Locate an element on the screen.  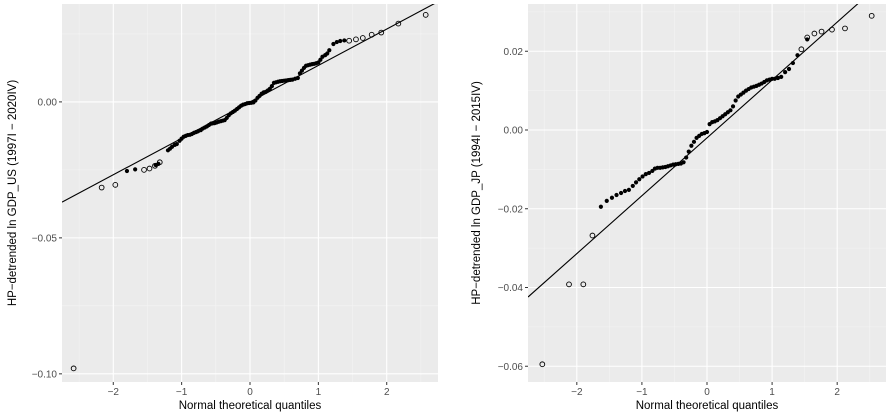
y-tick-label: −0.06 is located at coordinates (511, 367).